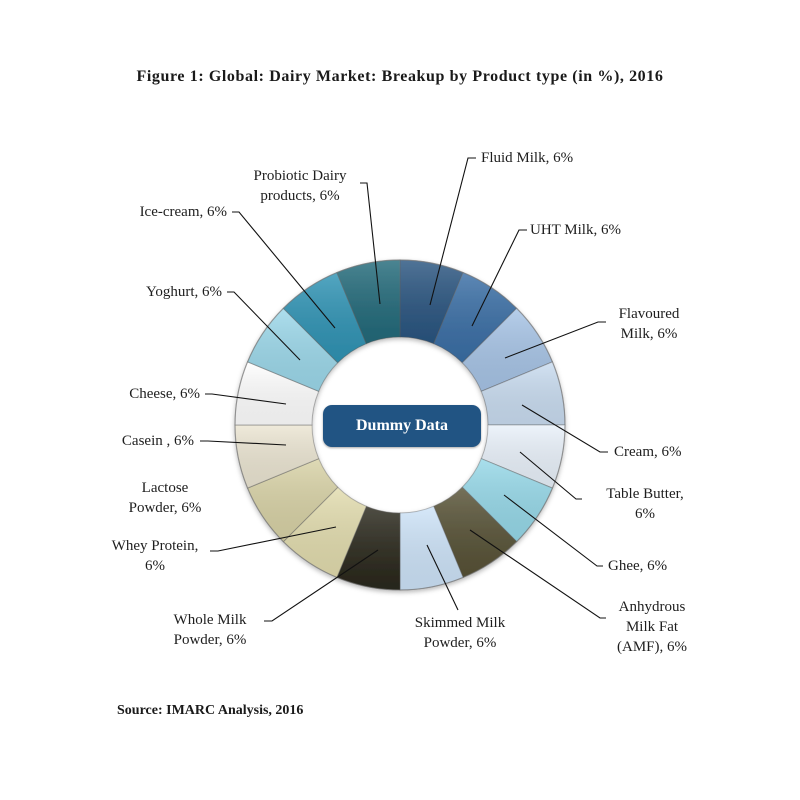  What do you see at coordinates (555, 340) in the screenshot?
I see `leader-line-flavoured-milk` at bounding box center [555, 340].